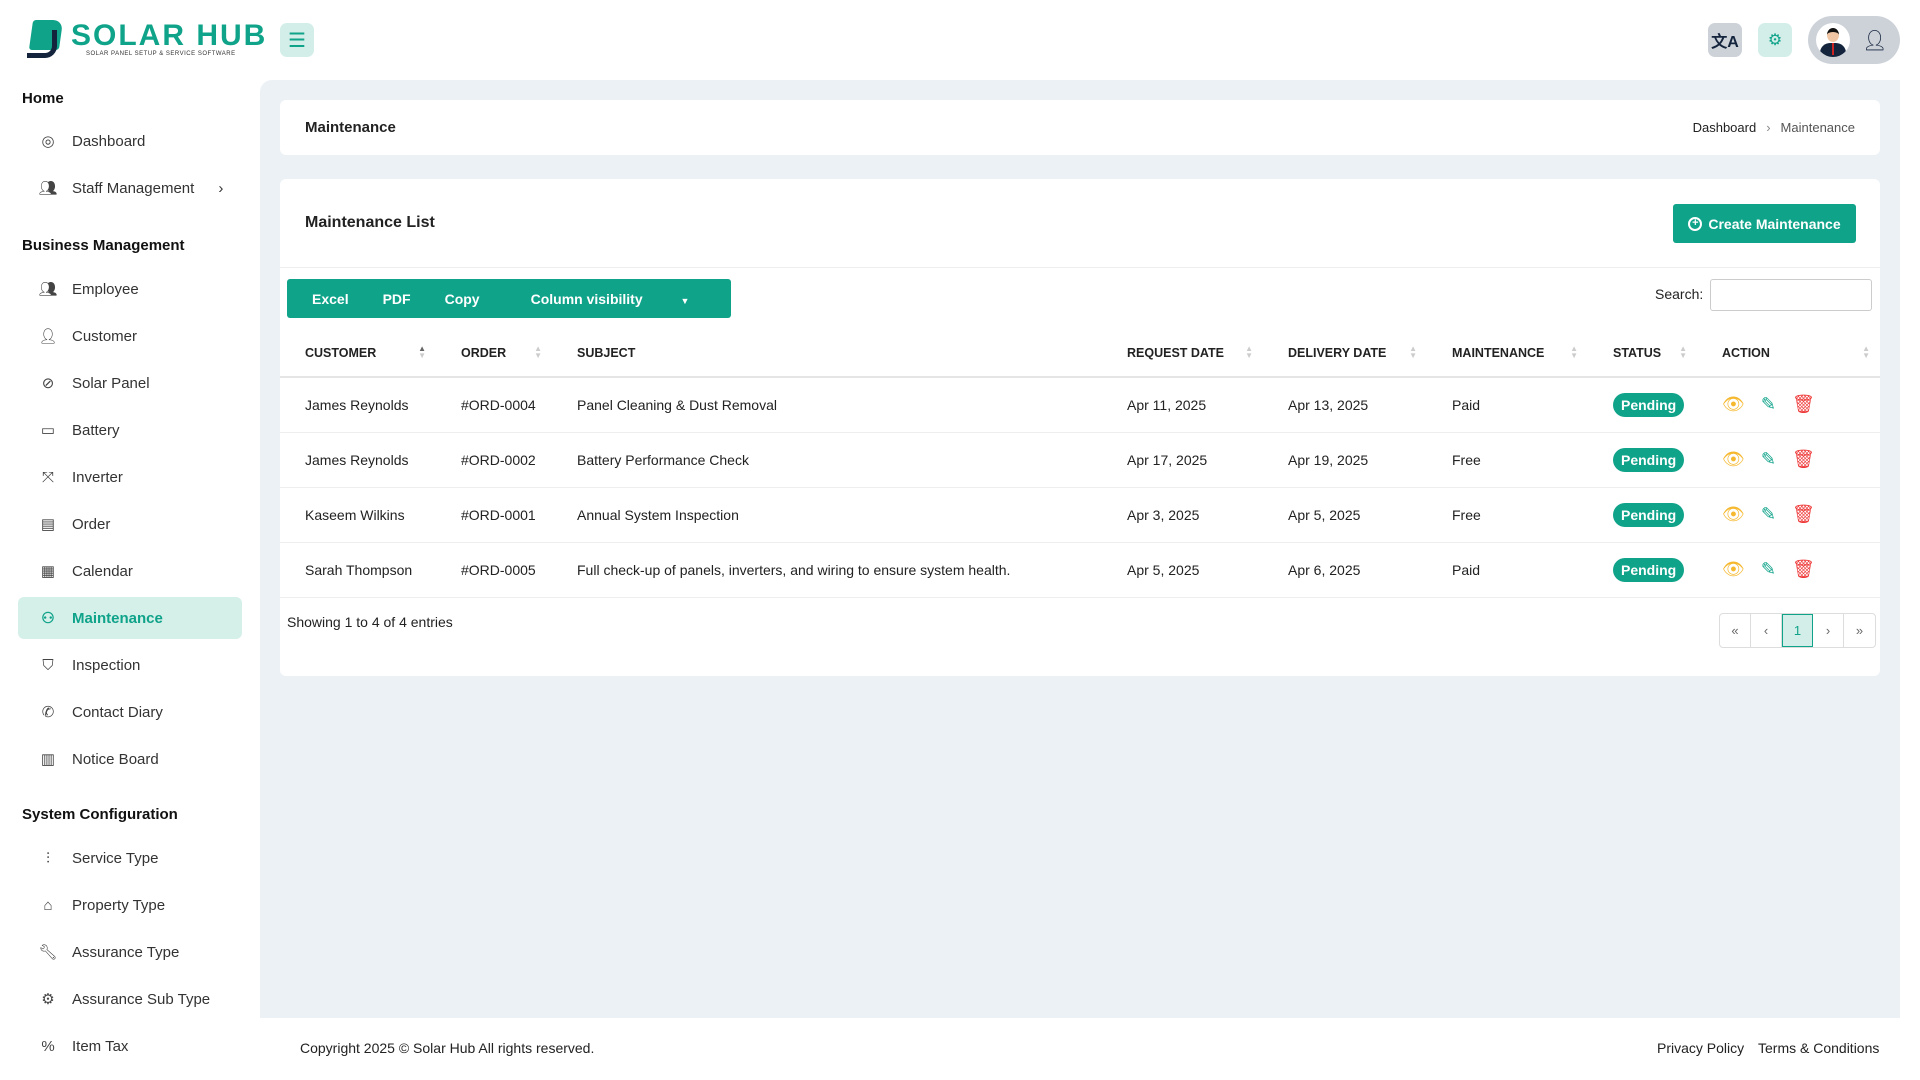 The width and height of the screenshot is (1920, 1080). Describe the element at coordinates (494, 570) in the screenshot. I see `cell-order: #ORD-0005` at that location.